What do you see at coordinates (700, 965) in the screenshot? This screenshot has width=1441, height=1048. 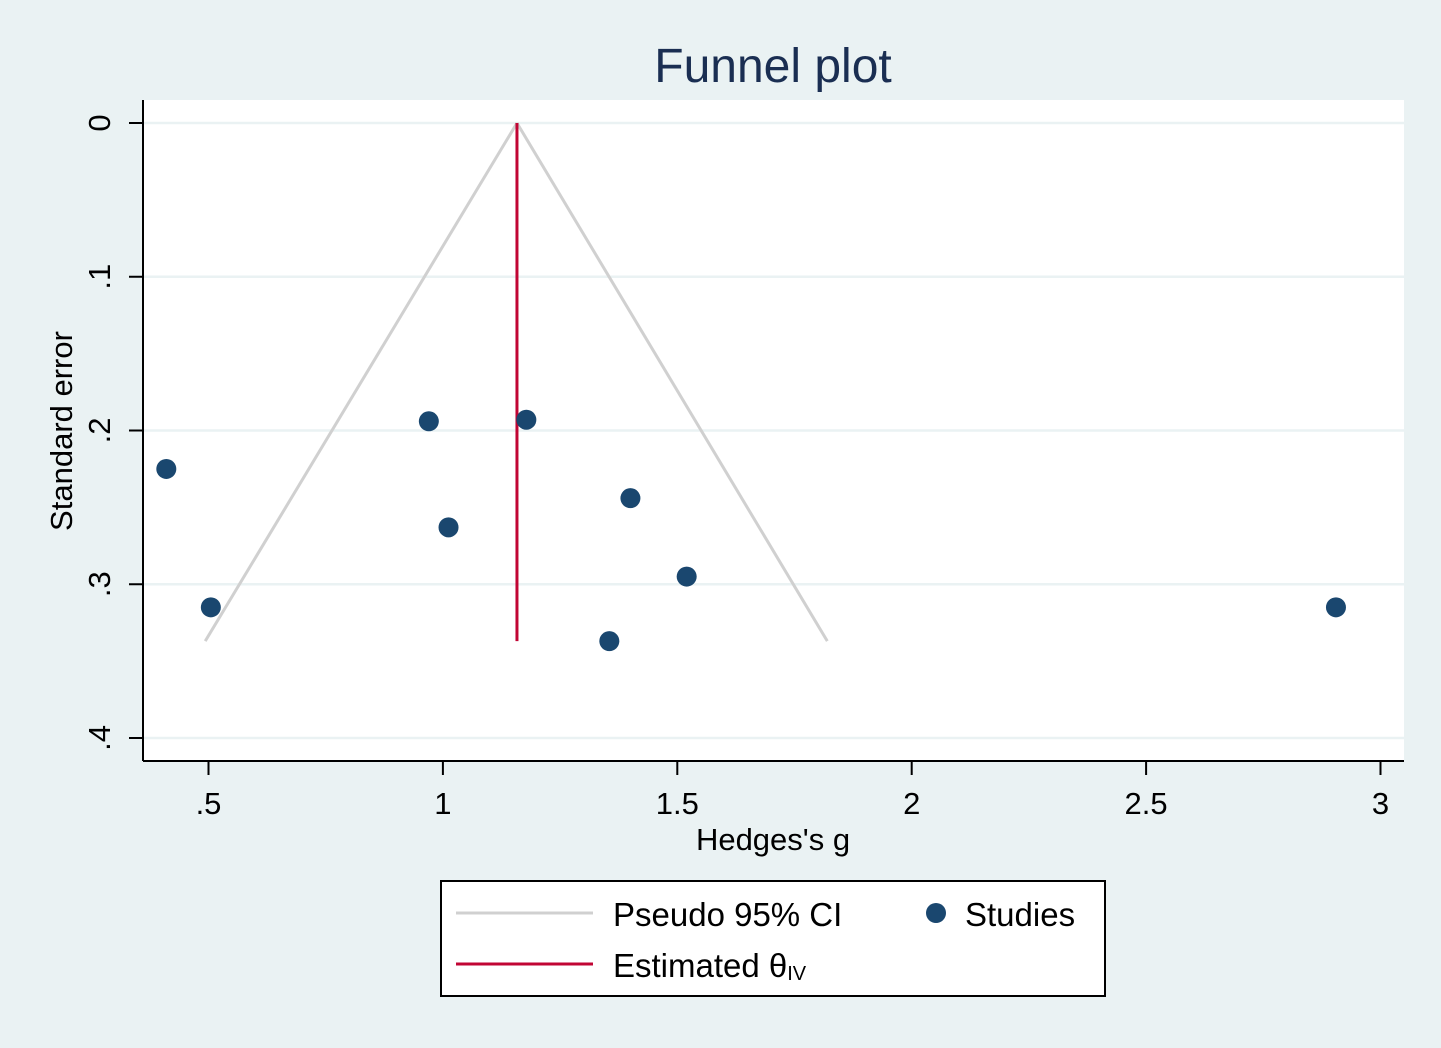 I see `legend-estimate-theta: Estimated θ` at bounding box center [700, 965].